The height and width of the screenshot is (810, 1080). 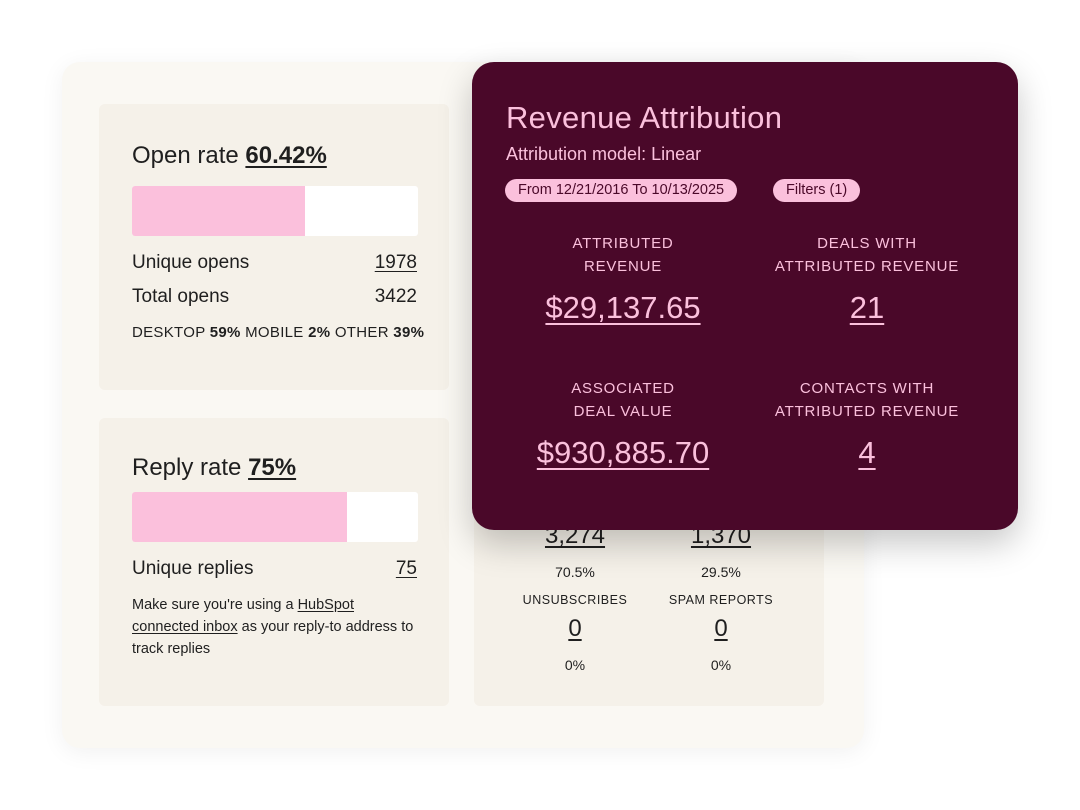 What do you see at coordinates (817, 190) in the screenshot?
I see `filters-button: Filters (1)` at bounding box center [817, 190].